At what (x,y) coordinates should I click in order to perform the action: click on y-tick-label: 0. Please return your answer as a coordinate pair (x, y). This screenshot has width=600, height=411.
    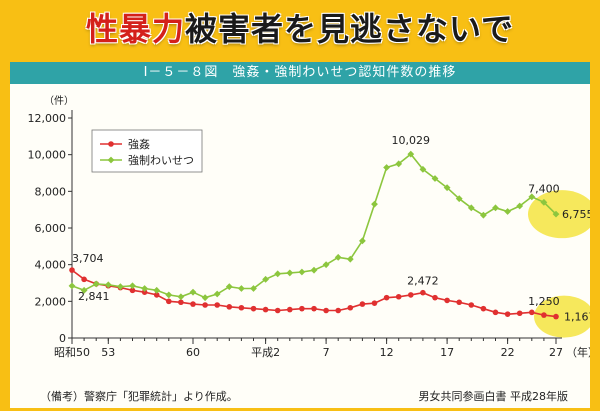
    Looking at the image, I should click on (62, 338).